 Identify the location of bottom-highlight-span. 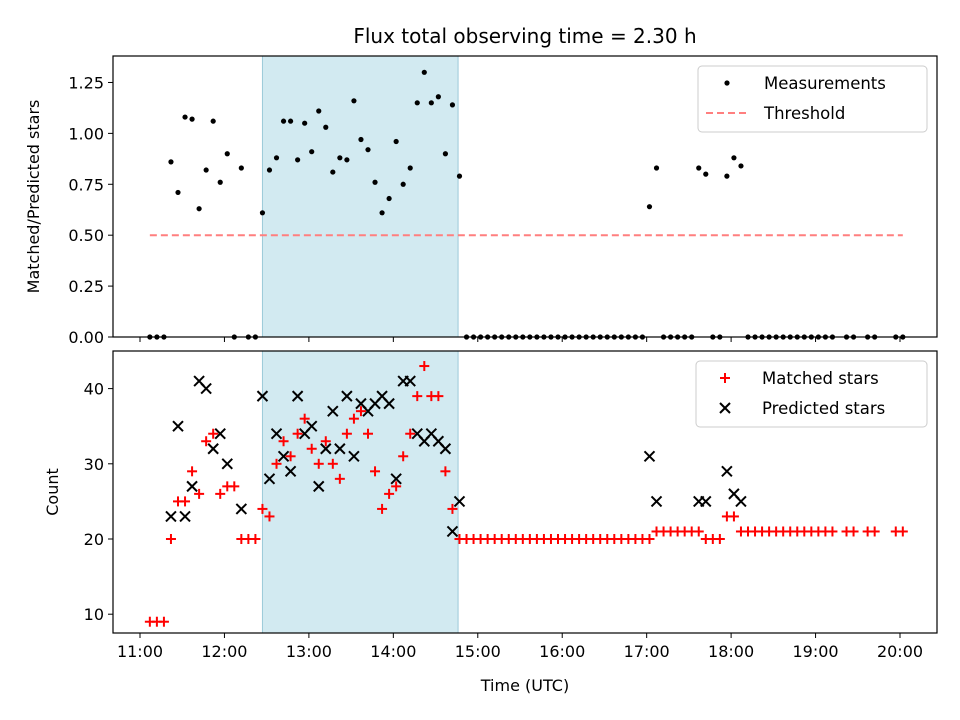
(360, 492).